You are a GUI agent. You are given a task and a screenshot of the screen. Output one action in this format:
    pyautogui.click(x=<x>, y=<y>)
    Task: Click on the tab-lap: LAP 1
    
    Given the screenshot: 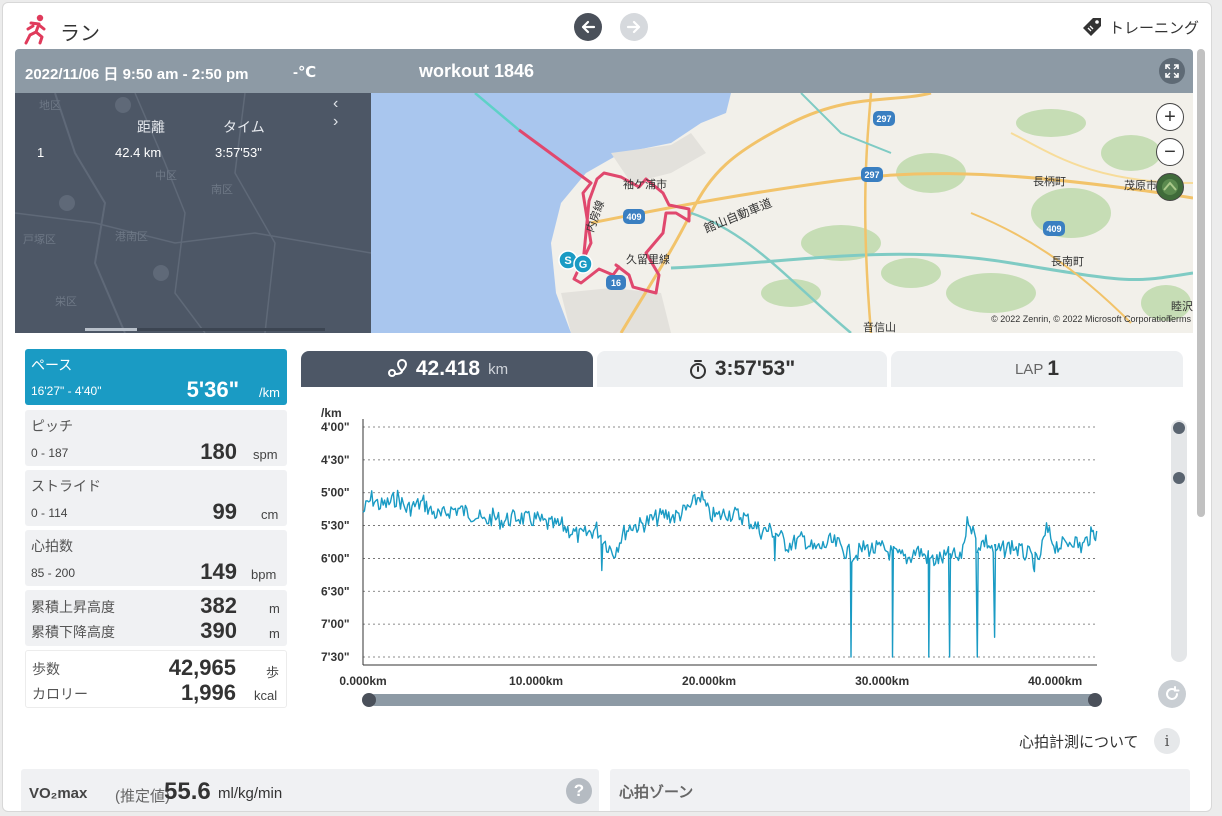 What is the action you would take?
    pyautogui.click(x=1037, y=369)
    